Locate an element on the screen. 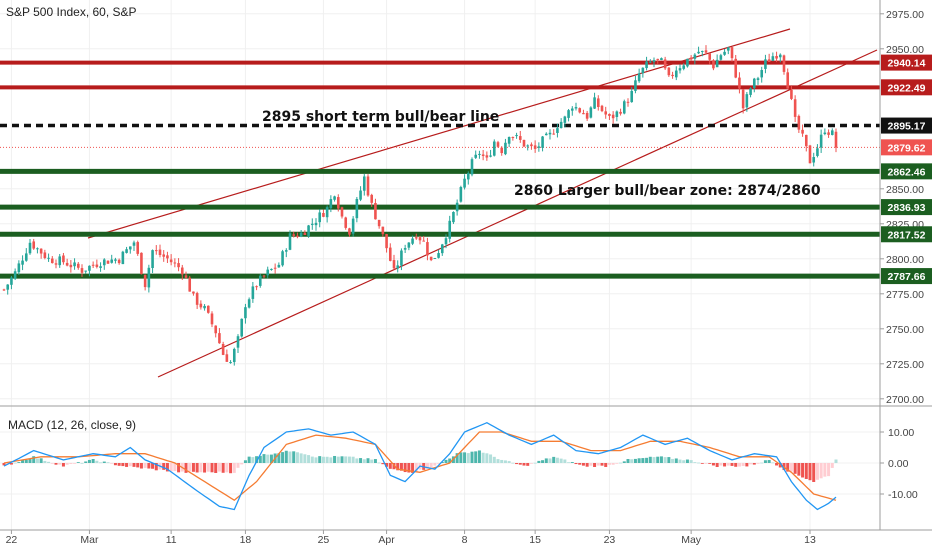 This screenshot has height=550, width=932. price-badge-label: 2862.46 is located at coordinates (907, 172).